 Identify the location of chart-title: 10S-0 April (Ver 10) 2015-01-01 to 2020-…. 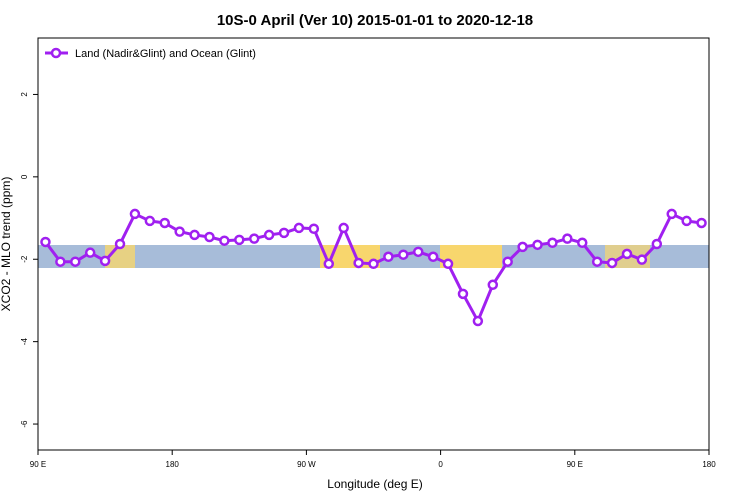
(375, 20).